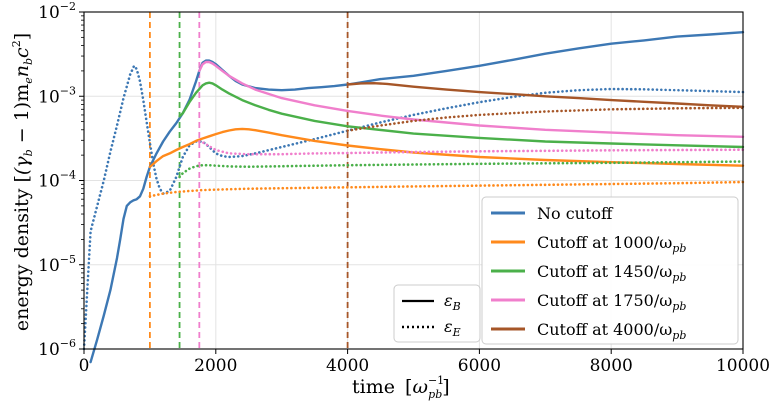 The image size is (781, 413). Describe the element at coordinates (452, 302) in the screenshot. I see `legend-epsilon-b: εB` at that location.